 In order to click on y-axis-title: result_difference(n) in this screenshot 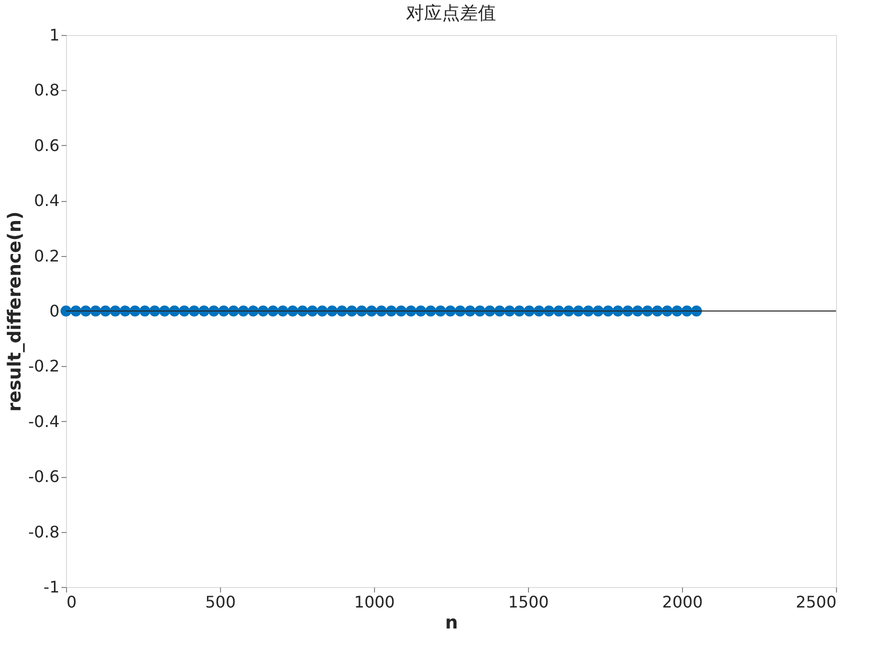, I will do `click(15, 311)`.